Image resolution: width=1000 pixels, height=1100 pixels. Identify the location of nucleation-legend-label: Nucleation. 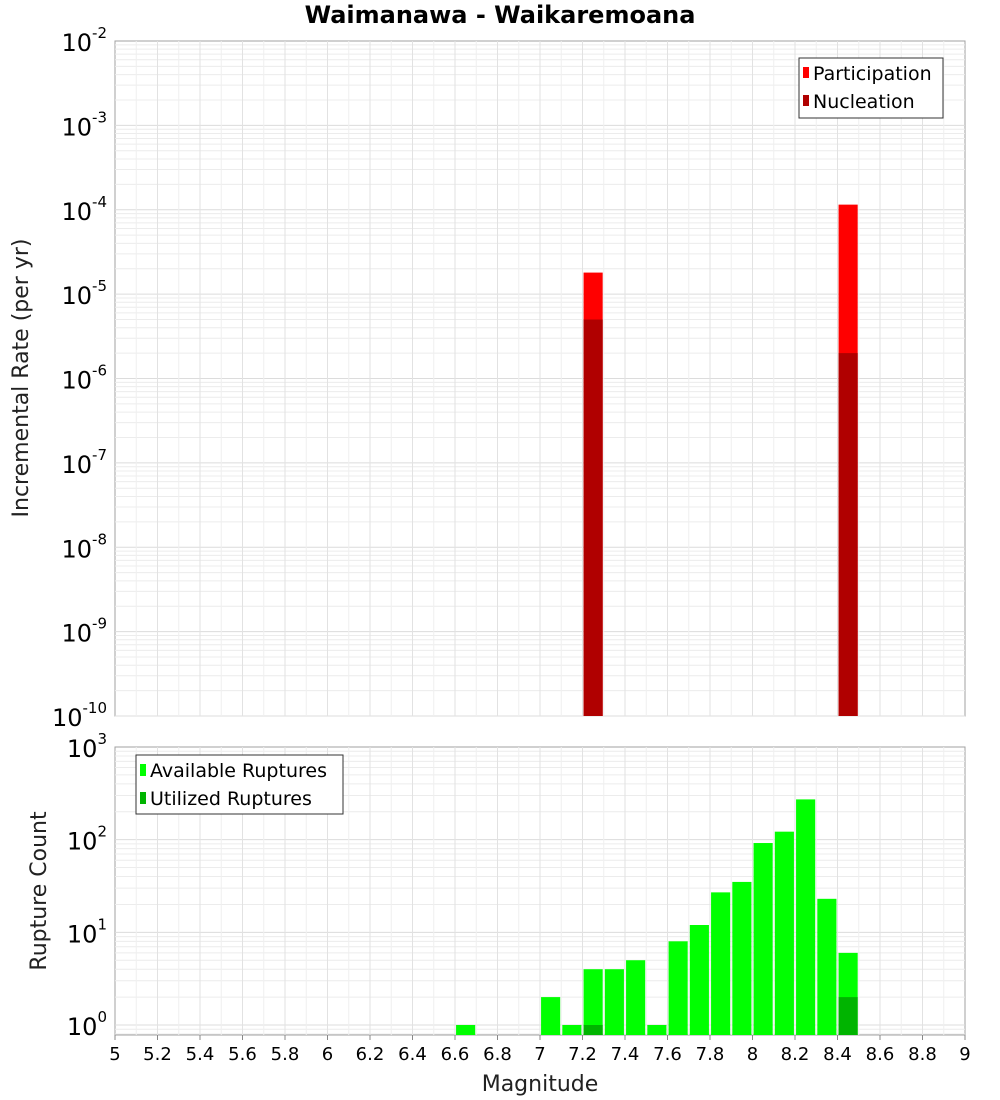
(864, 102).